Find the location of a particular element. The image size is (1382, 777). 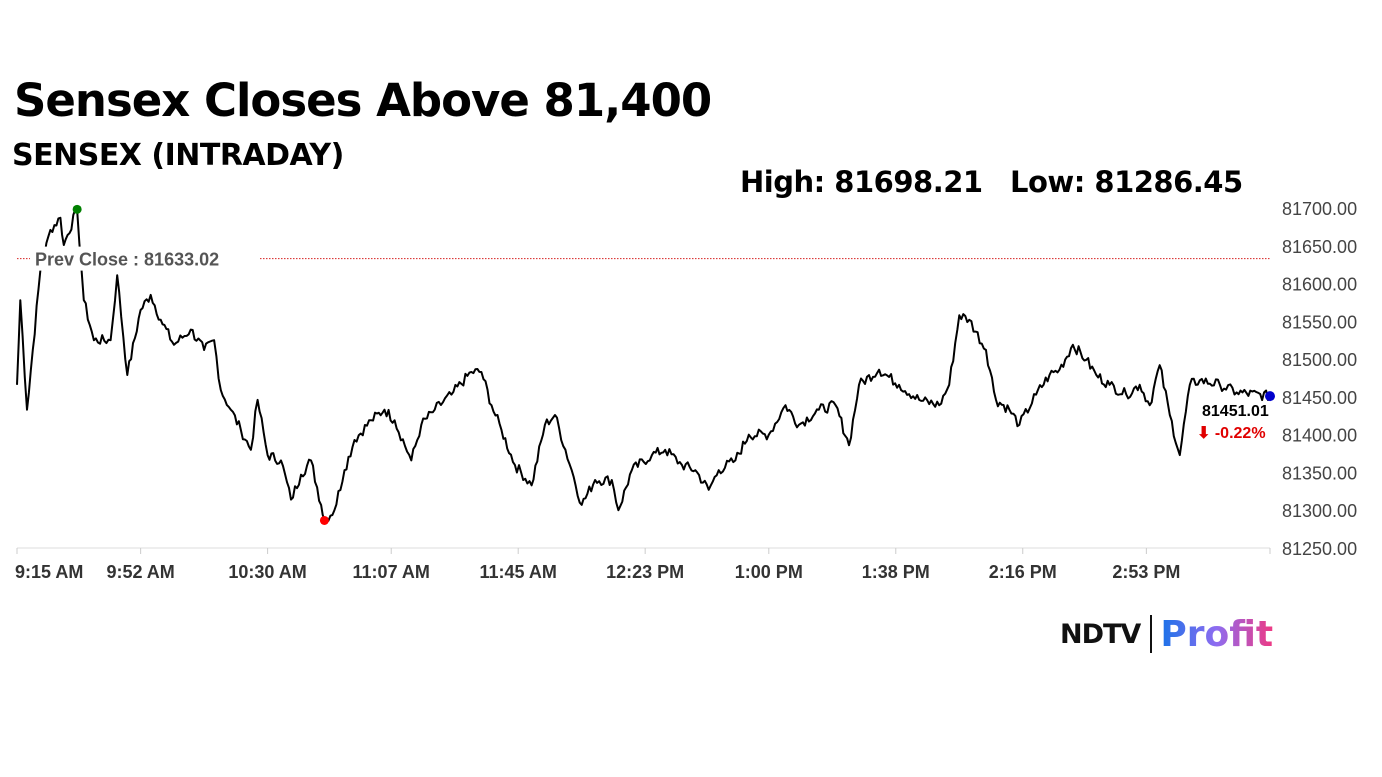

y-tick-label: 81650.00 is located at coordinates (1319, 247).